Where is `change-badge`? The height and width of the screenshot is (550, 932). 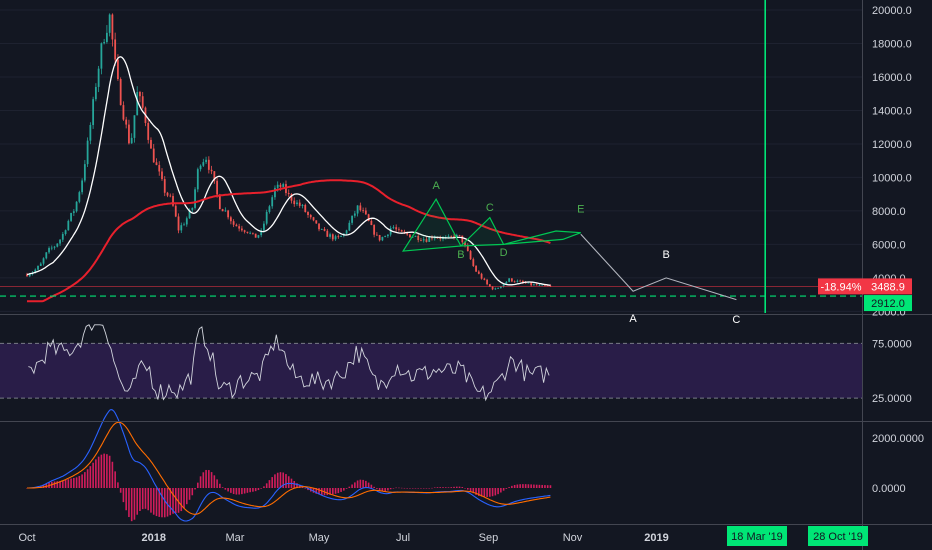
change-badge is located at coordinates (841, 286).